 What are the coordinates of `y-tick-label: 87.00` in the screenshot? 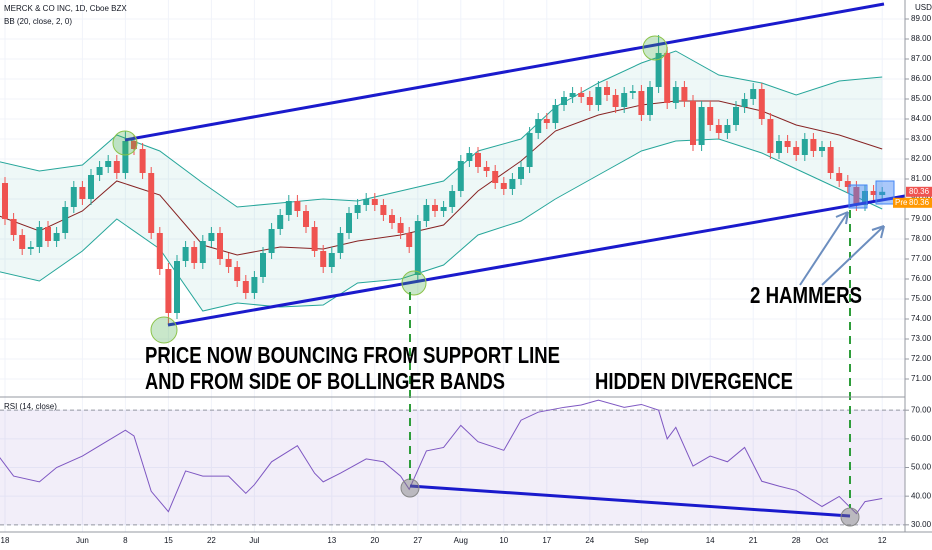 It's located at (921, 58).